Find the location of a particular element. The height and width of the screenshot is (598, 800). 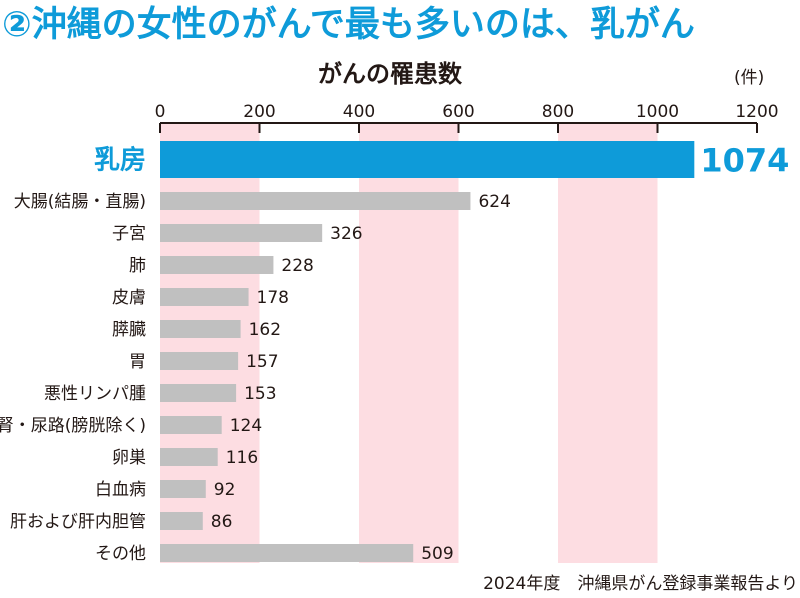

value-label: 92 is located at coordinates (225, 490).